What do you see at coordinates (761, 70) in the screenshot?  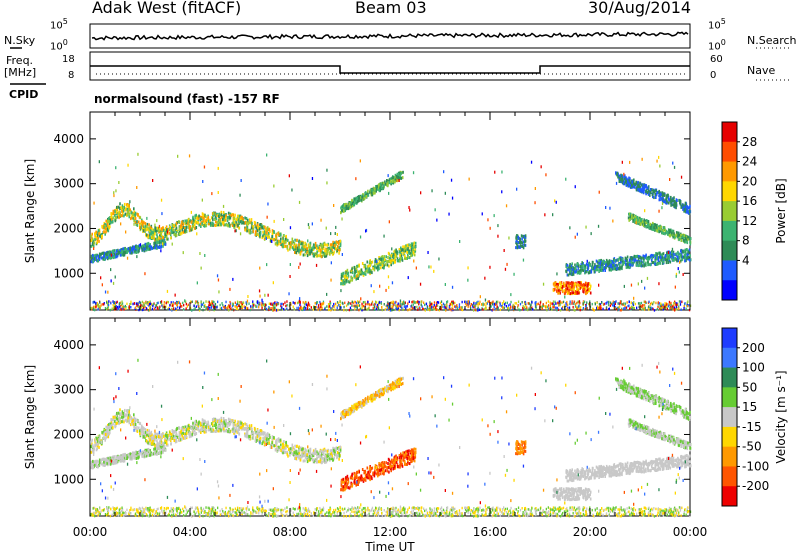 I see `nave-label: Nave` at bounding box center [761, 70].